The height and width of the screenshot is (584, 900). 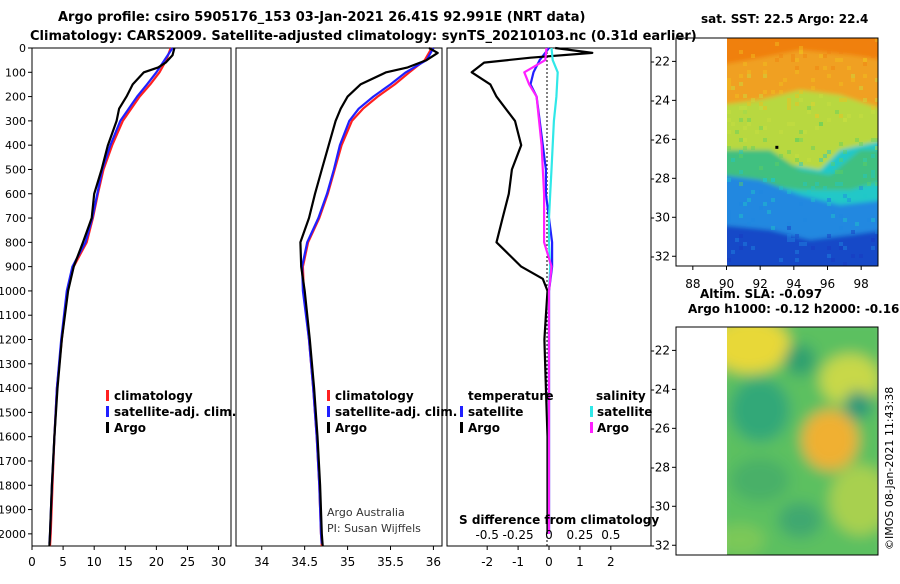 I want to click on legend-swatch-satellite-adj, so click(x=107, y=411).